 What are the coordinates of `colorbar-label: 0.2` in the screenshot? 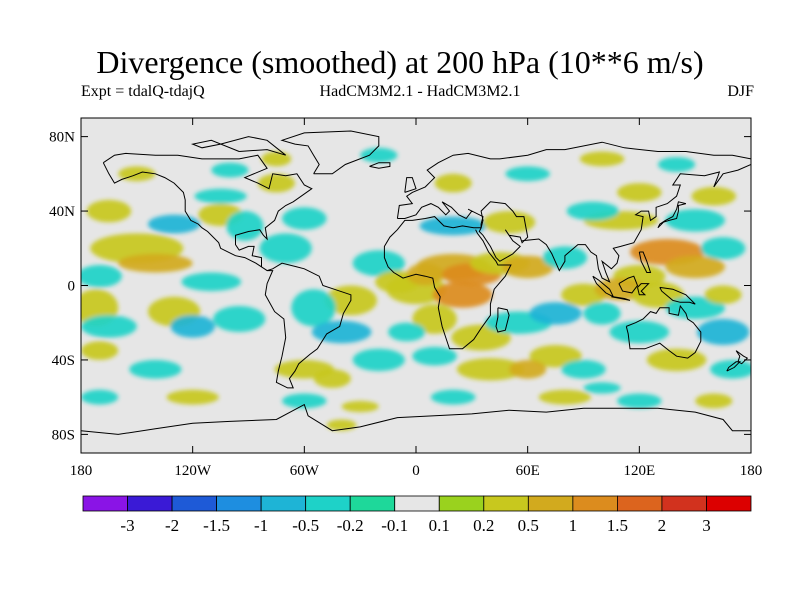 It's located at (483, 525).